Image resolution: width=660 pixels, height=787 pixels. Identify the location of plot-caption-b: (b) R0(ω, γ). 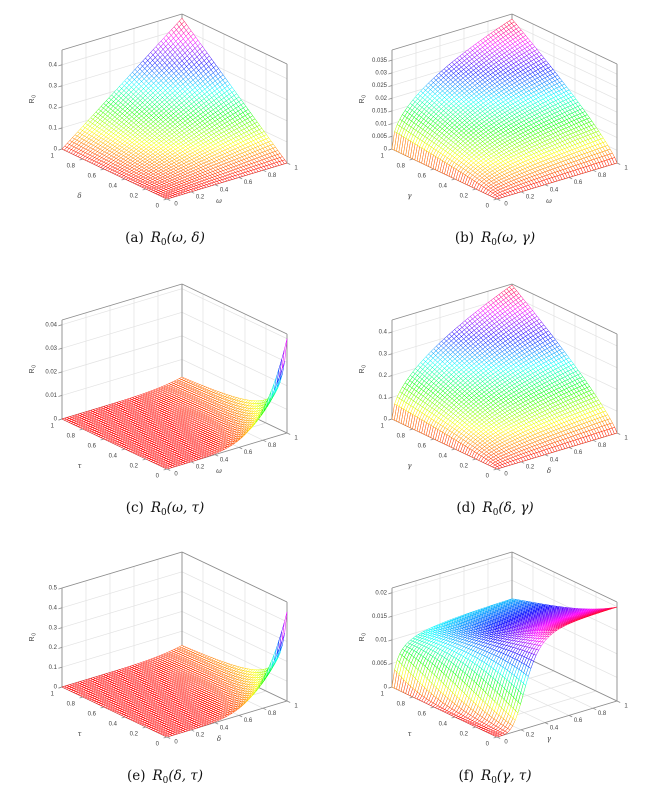
(495, 239).